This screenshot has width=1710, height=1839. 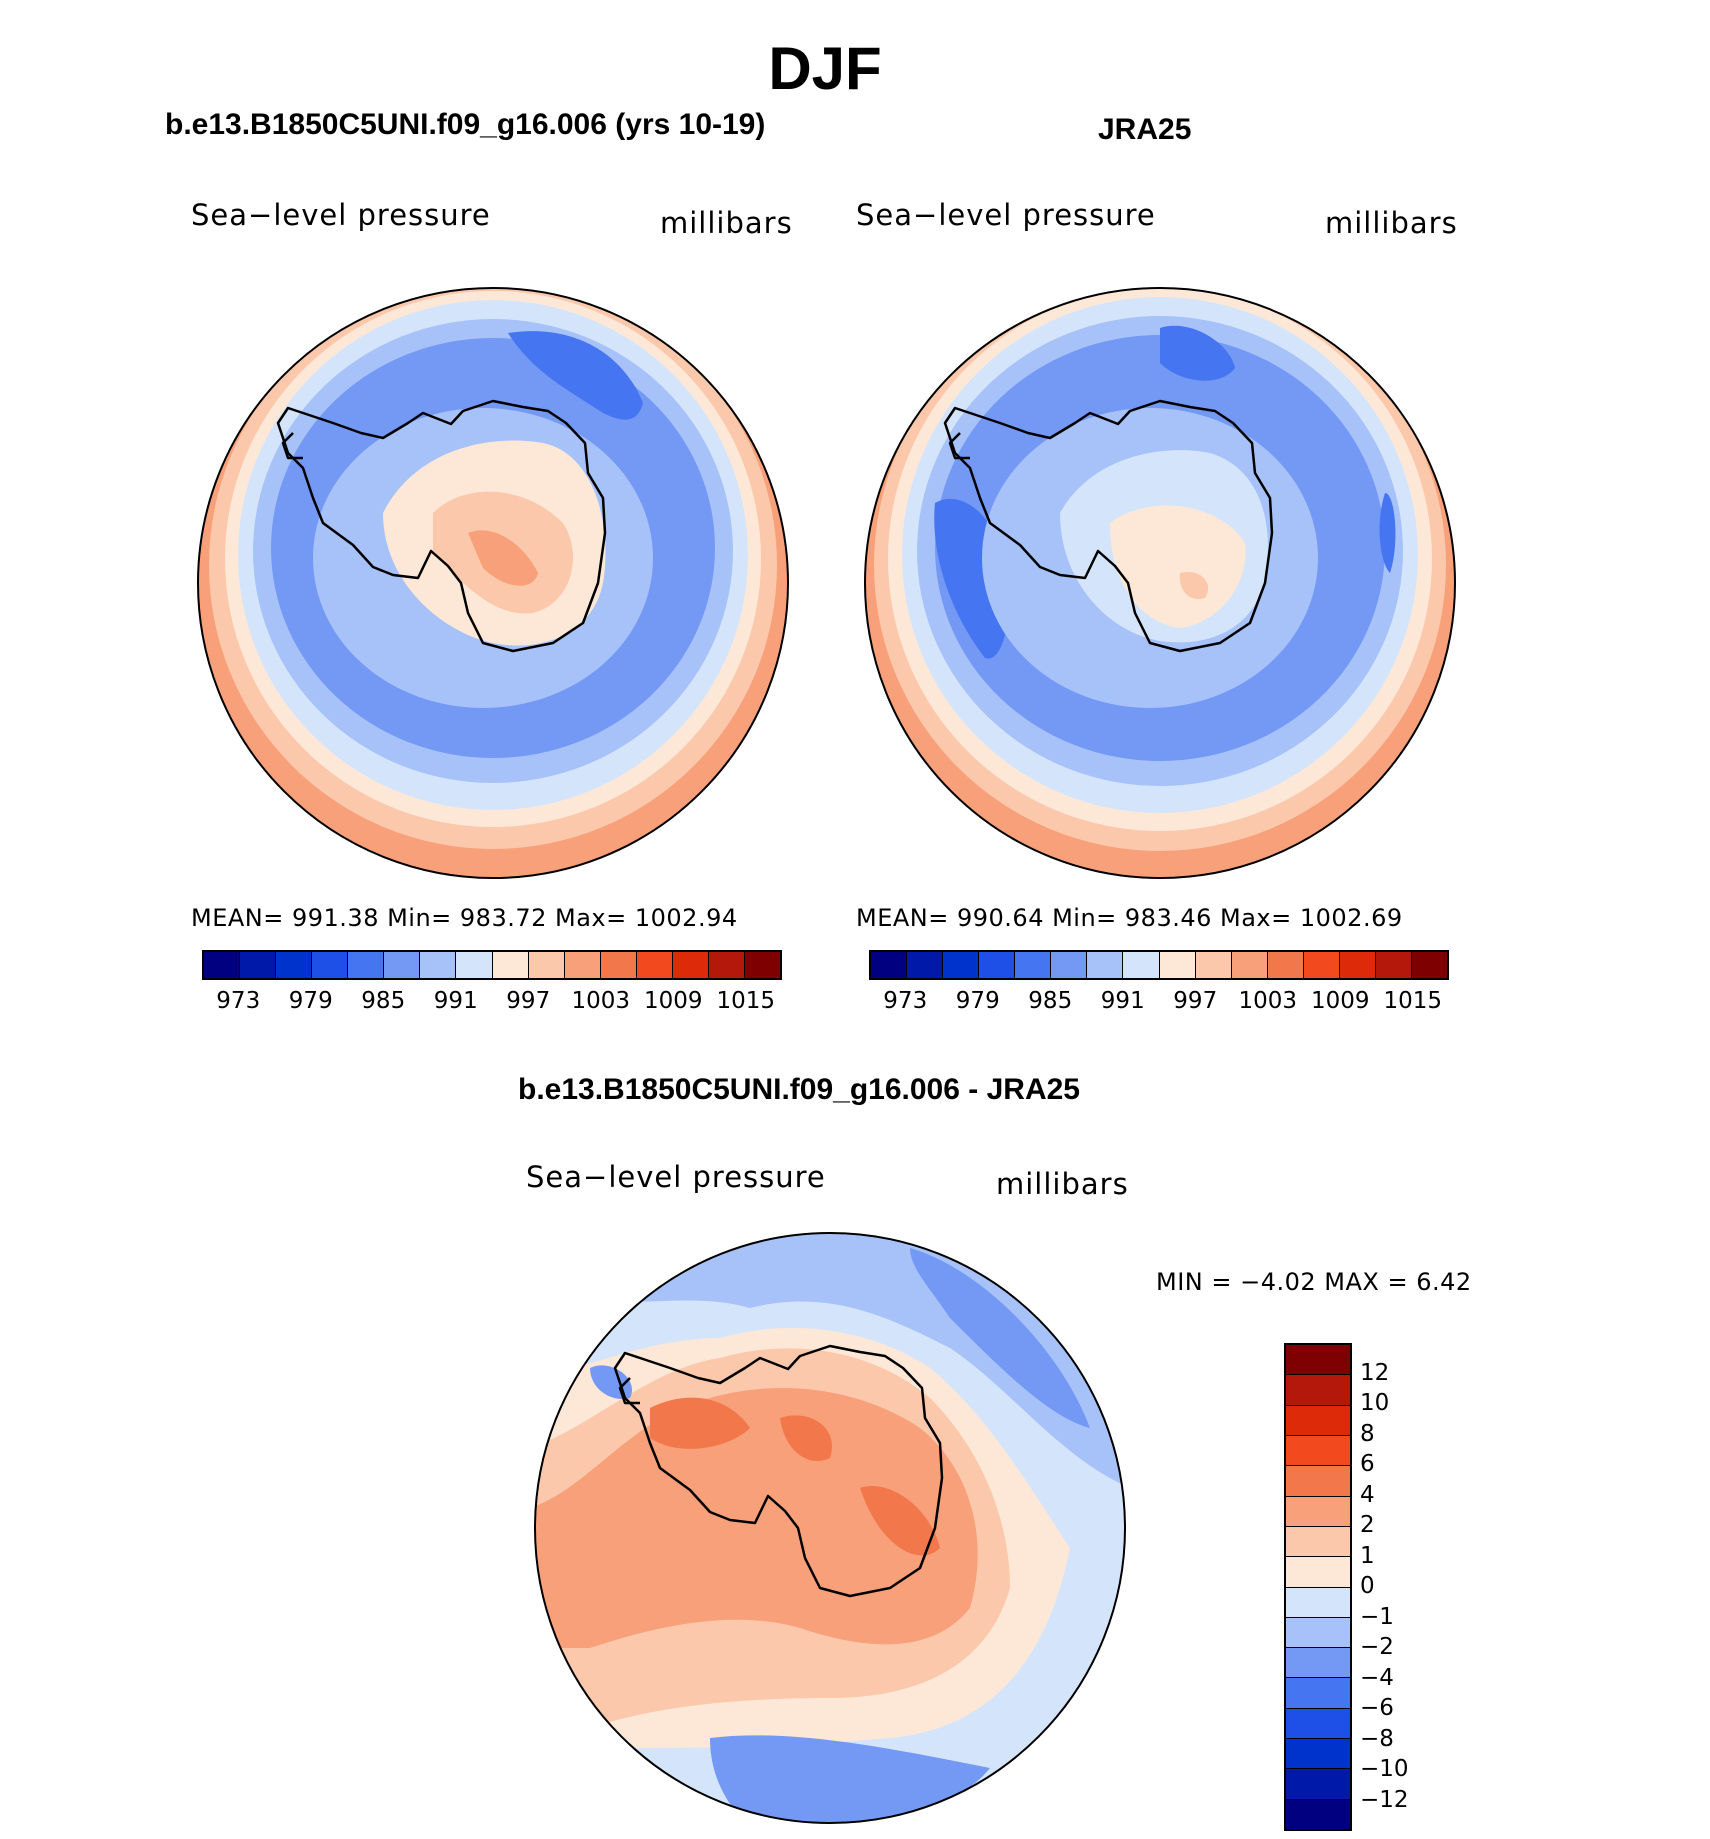 I want to click on model-units-label: millibars, so click(x=726, y=223).